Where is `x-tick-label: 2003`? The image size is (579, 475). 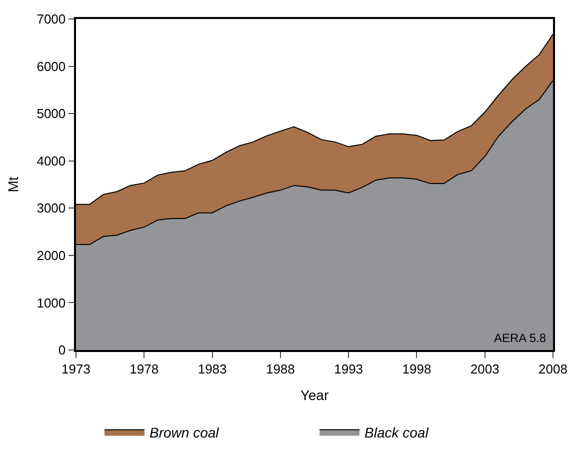
x-tick-label: 2003 is located at coordinates (485, 368).